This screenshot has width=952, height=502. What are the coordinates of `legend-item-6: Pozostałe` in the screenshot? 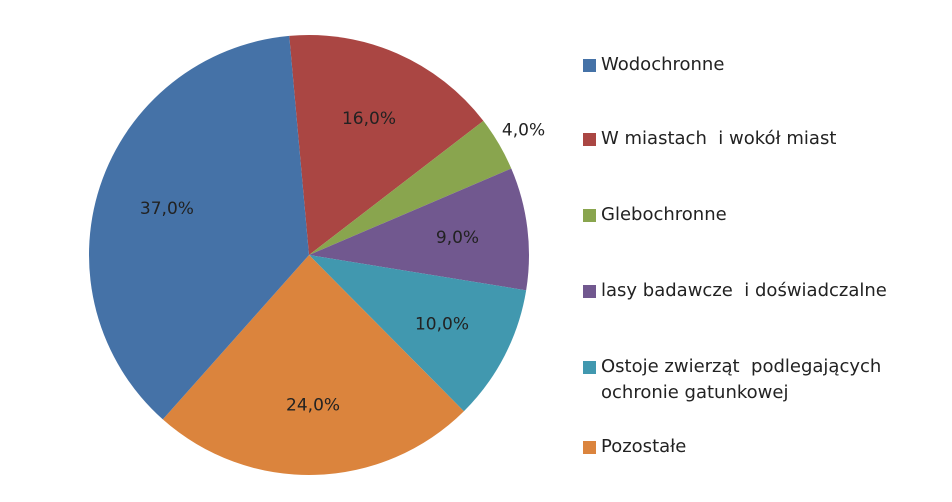 It's located at (762, 447).